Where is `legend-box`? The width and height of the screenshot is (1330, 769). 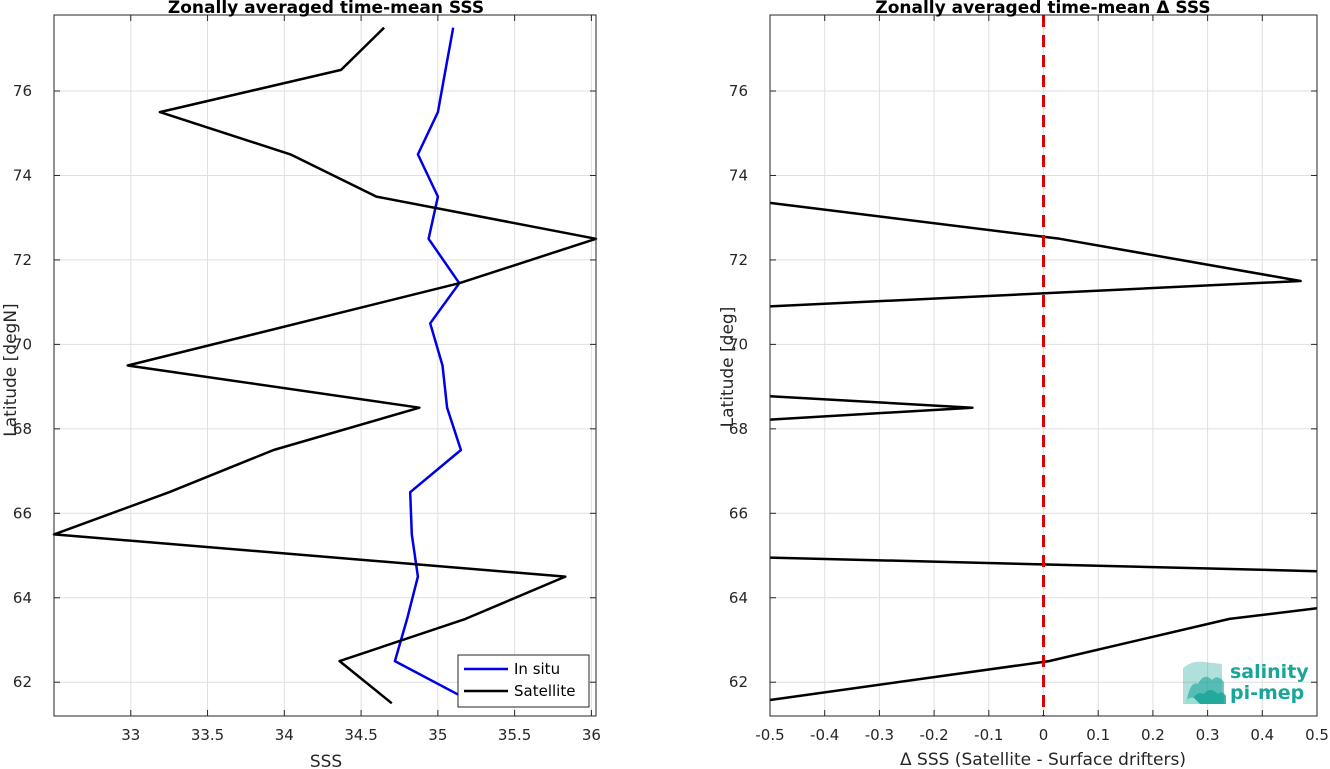 legend-box is located at coordinates (523, 681).